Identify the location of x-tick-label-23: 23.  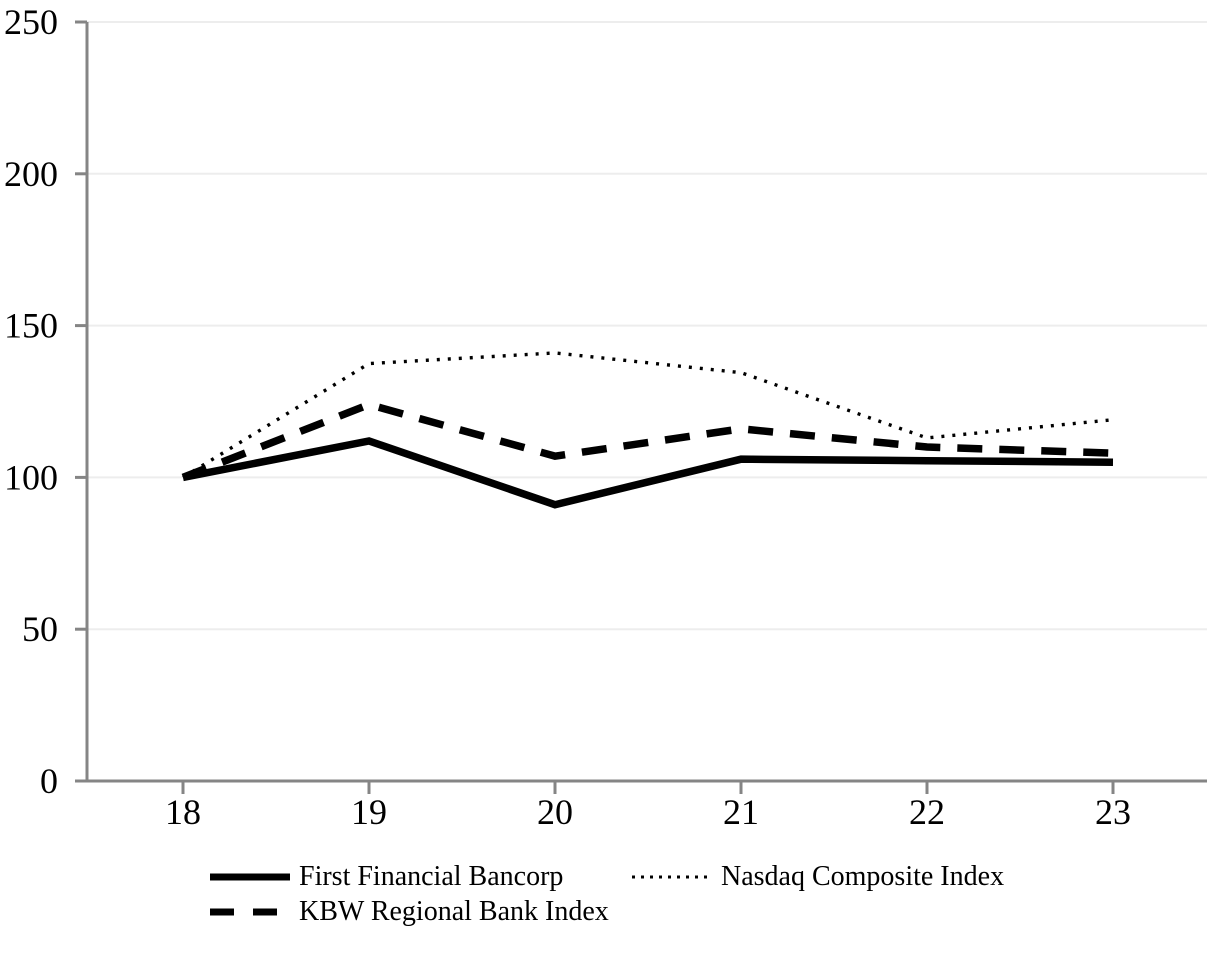
(1113, 812).